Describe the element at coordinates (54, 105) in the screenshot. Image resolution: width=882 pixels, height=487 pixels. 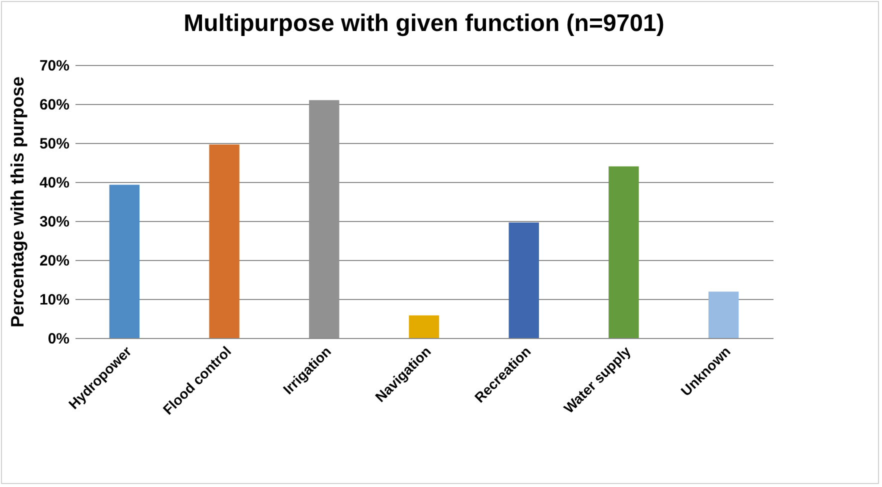
I see `y-tick-label: 60%` at that location.